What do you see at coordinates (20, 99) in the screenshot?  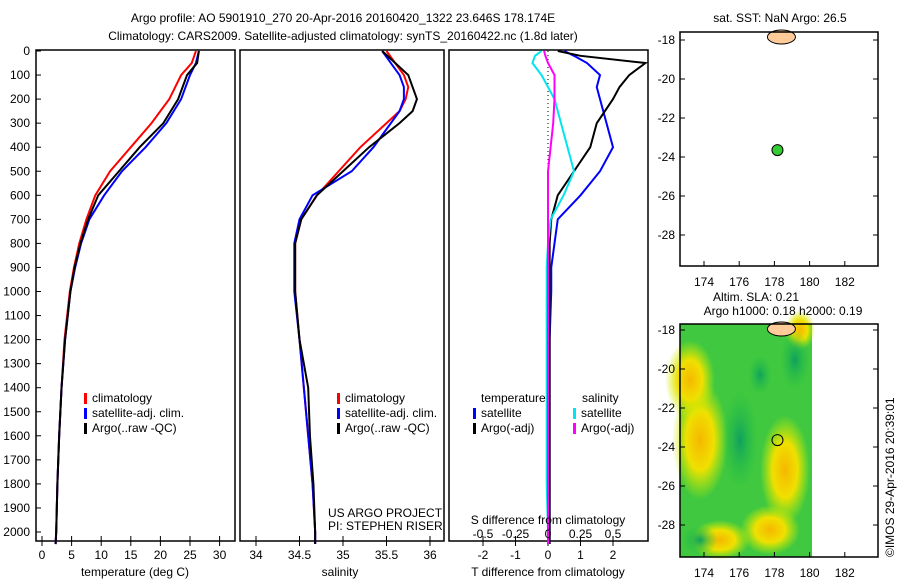 I see `depth-tick-label: 200` at bounding box center [20, 99].